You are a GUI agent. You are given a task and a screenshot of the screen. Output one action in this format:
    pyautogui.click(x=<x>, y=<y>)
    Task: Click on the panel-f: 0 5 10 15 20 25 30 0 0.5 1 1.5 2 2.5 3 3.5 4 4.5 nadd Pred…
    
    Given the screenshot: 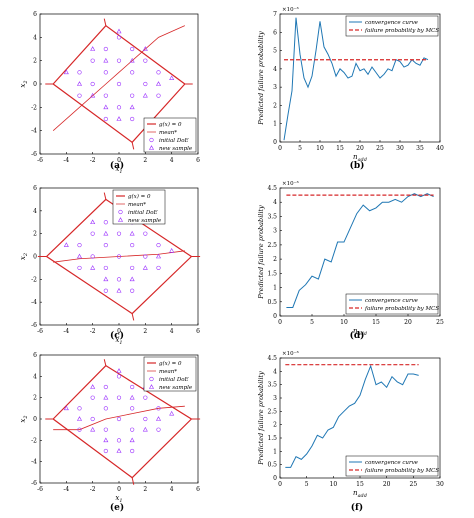 What is the action you would take?
    pyautogui.click(x=350, y=431)
    